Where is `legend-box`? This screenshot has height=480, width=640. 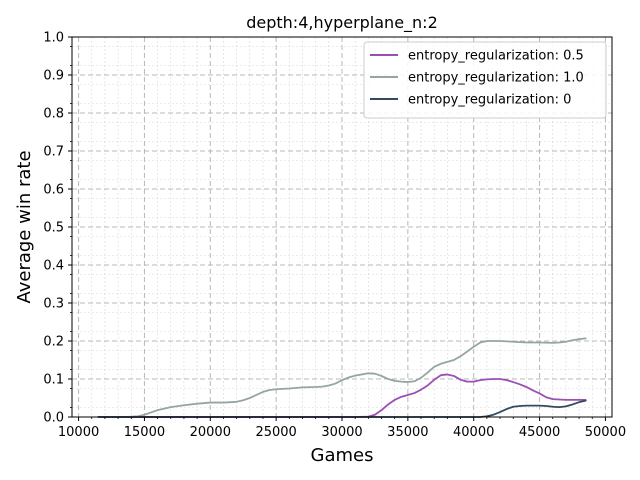 legend-box is located at coordinates (485, 80).